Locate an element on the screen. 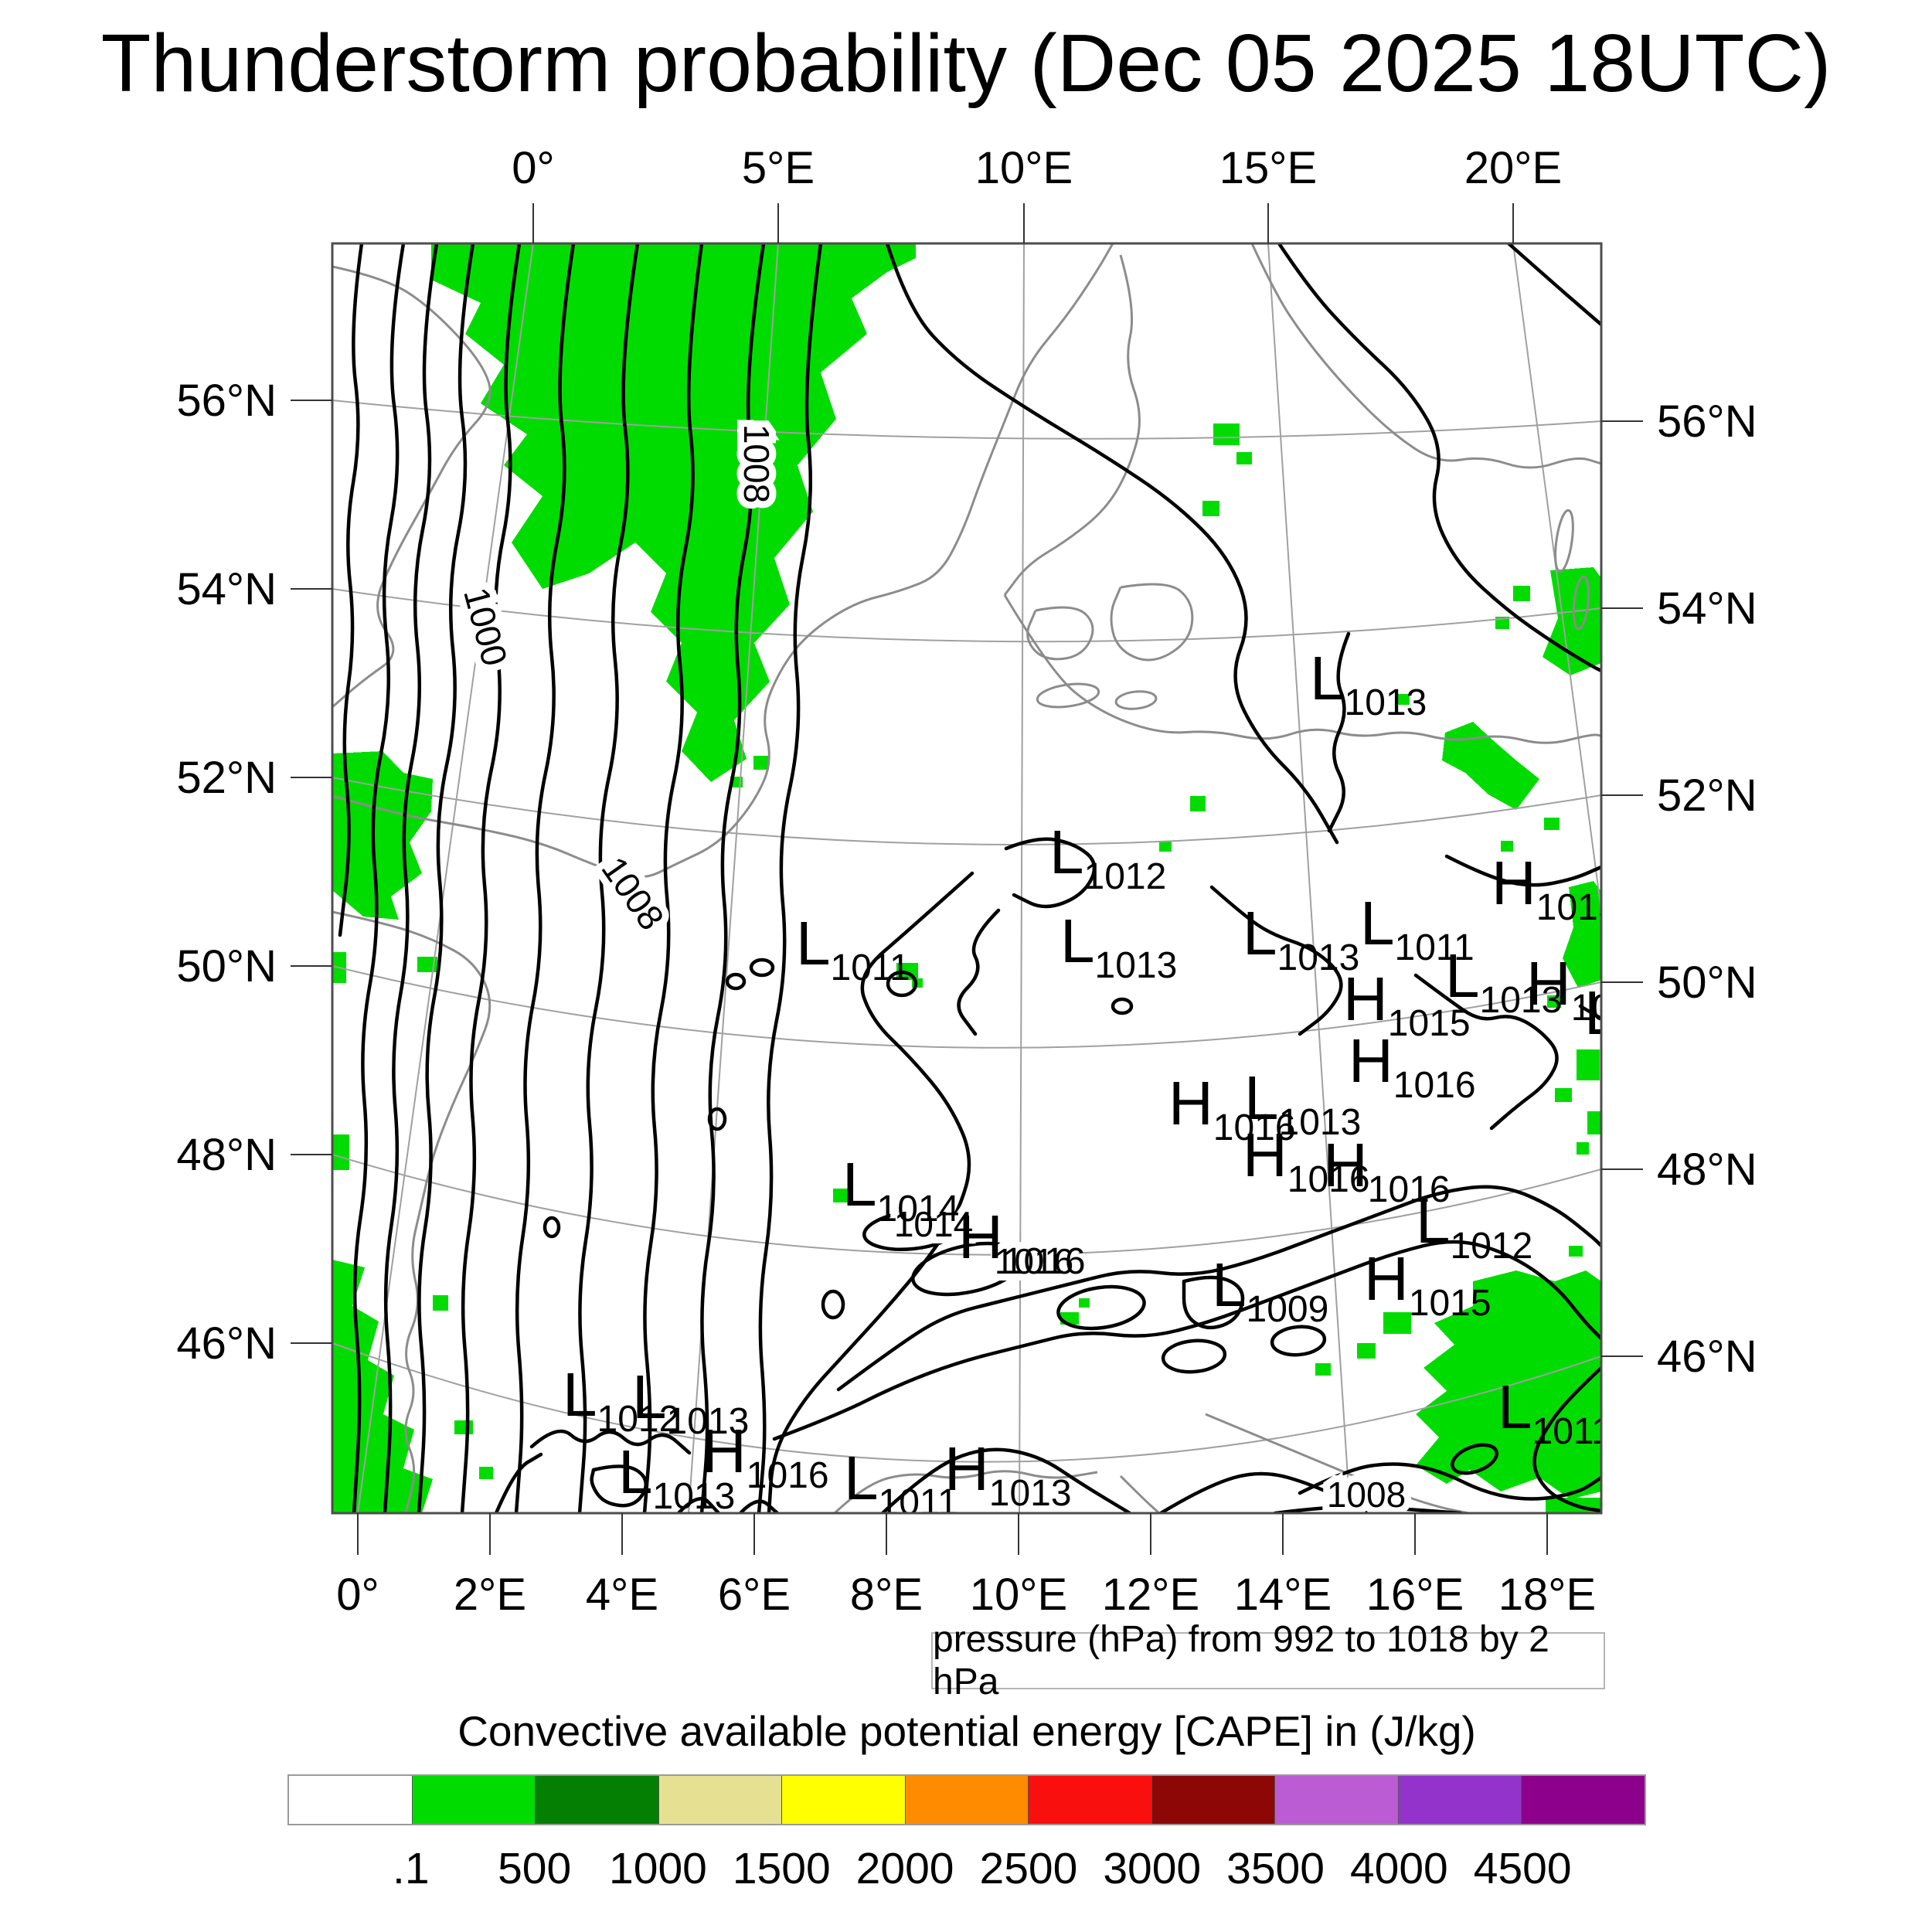 The height and width of the screenshot is (1932, 1932). colorbar-tick-label: 4500 is located at coordinates (1523, 1869).